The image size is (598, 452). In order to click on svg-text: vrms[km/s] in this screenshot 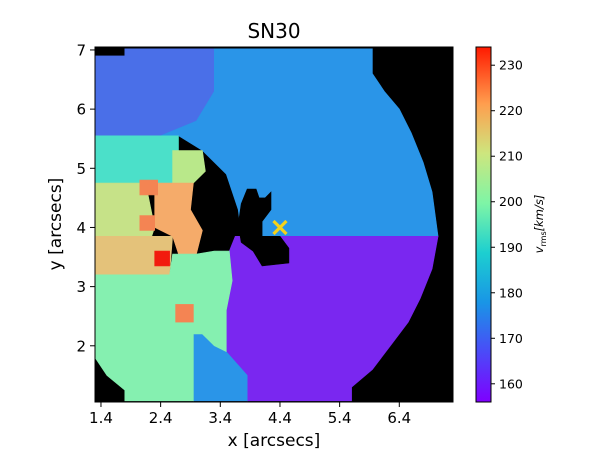, I will do `click(540, 224)`.